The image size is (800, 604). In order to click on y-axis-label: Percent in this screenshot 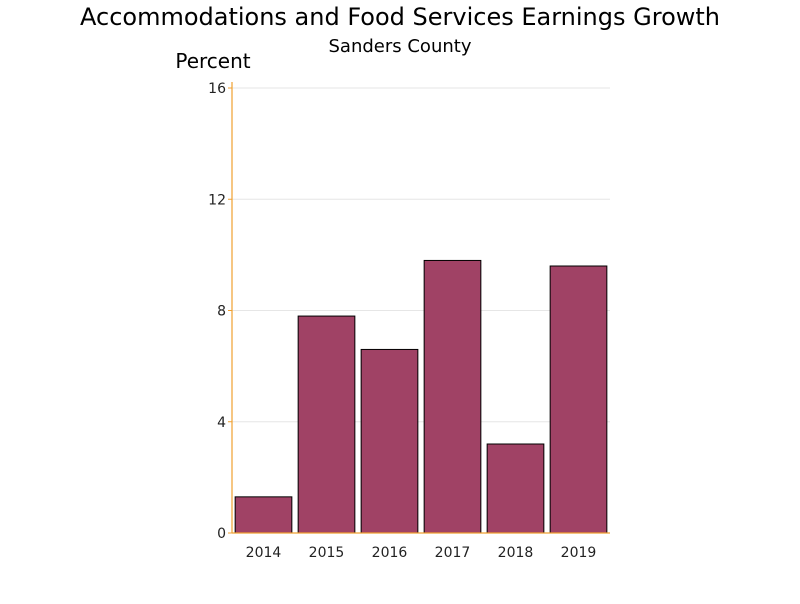, I will do `click(212, 61)`.